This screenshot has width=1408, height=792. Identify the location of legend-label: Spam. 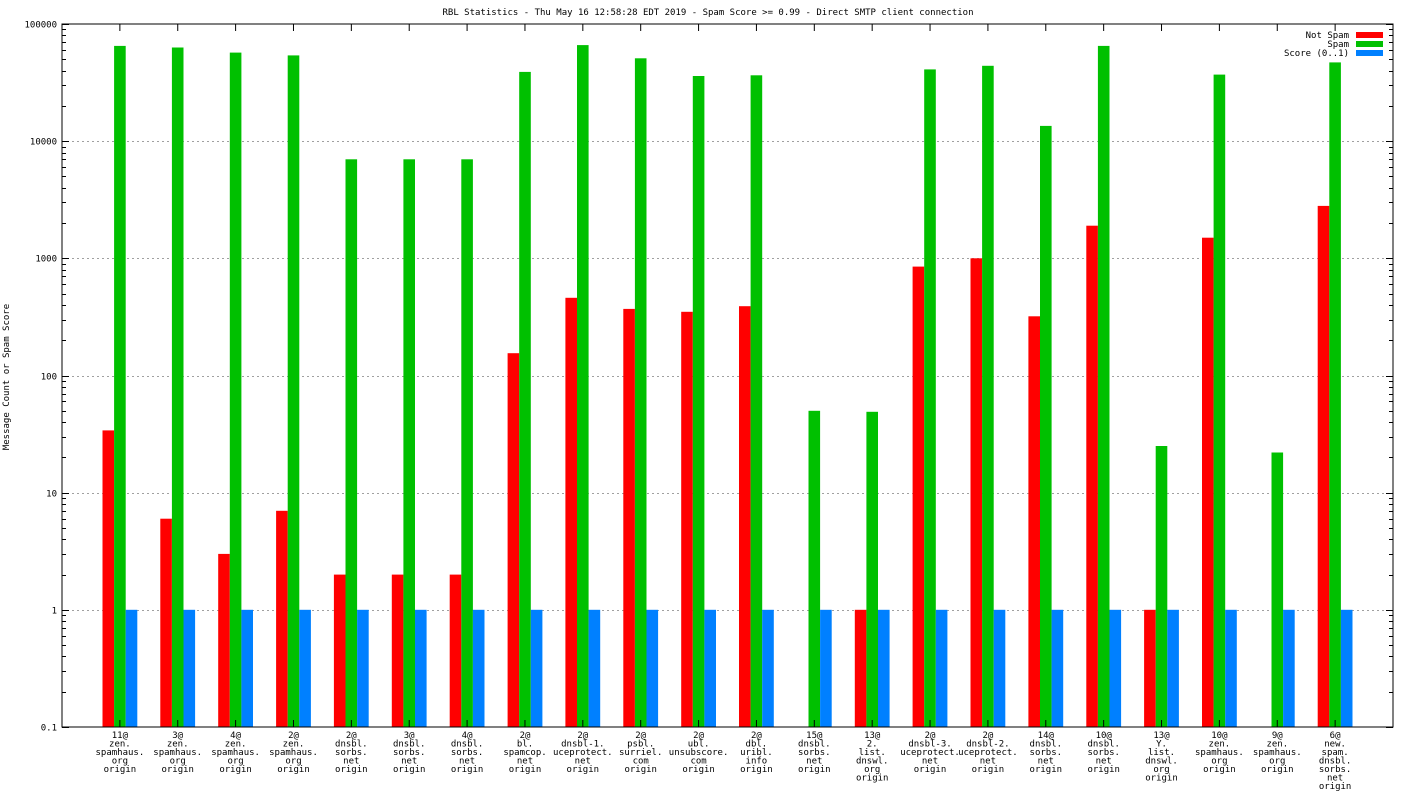
(1338, 45).